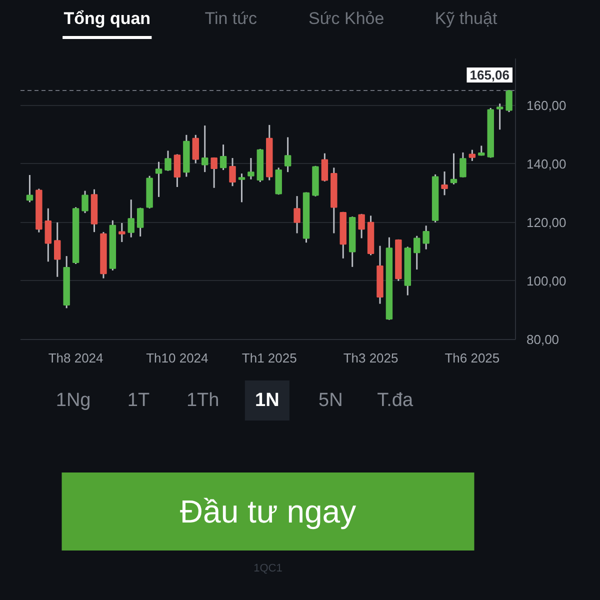 This screenshot has width=600, height=600. I want to click on text: T.đa, so click(395, 400).